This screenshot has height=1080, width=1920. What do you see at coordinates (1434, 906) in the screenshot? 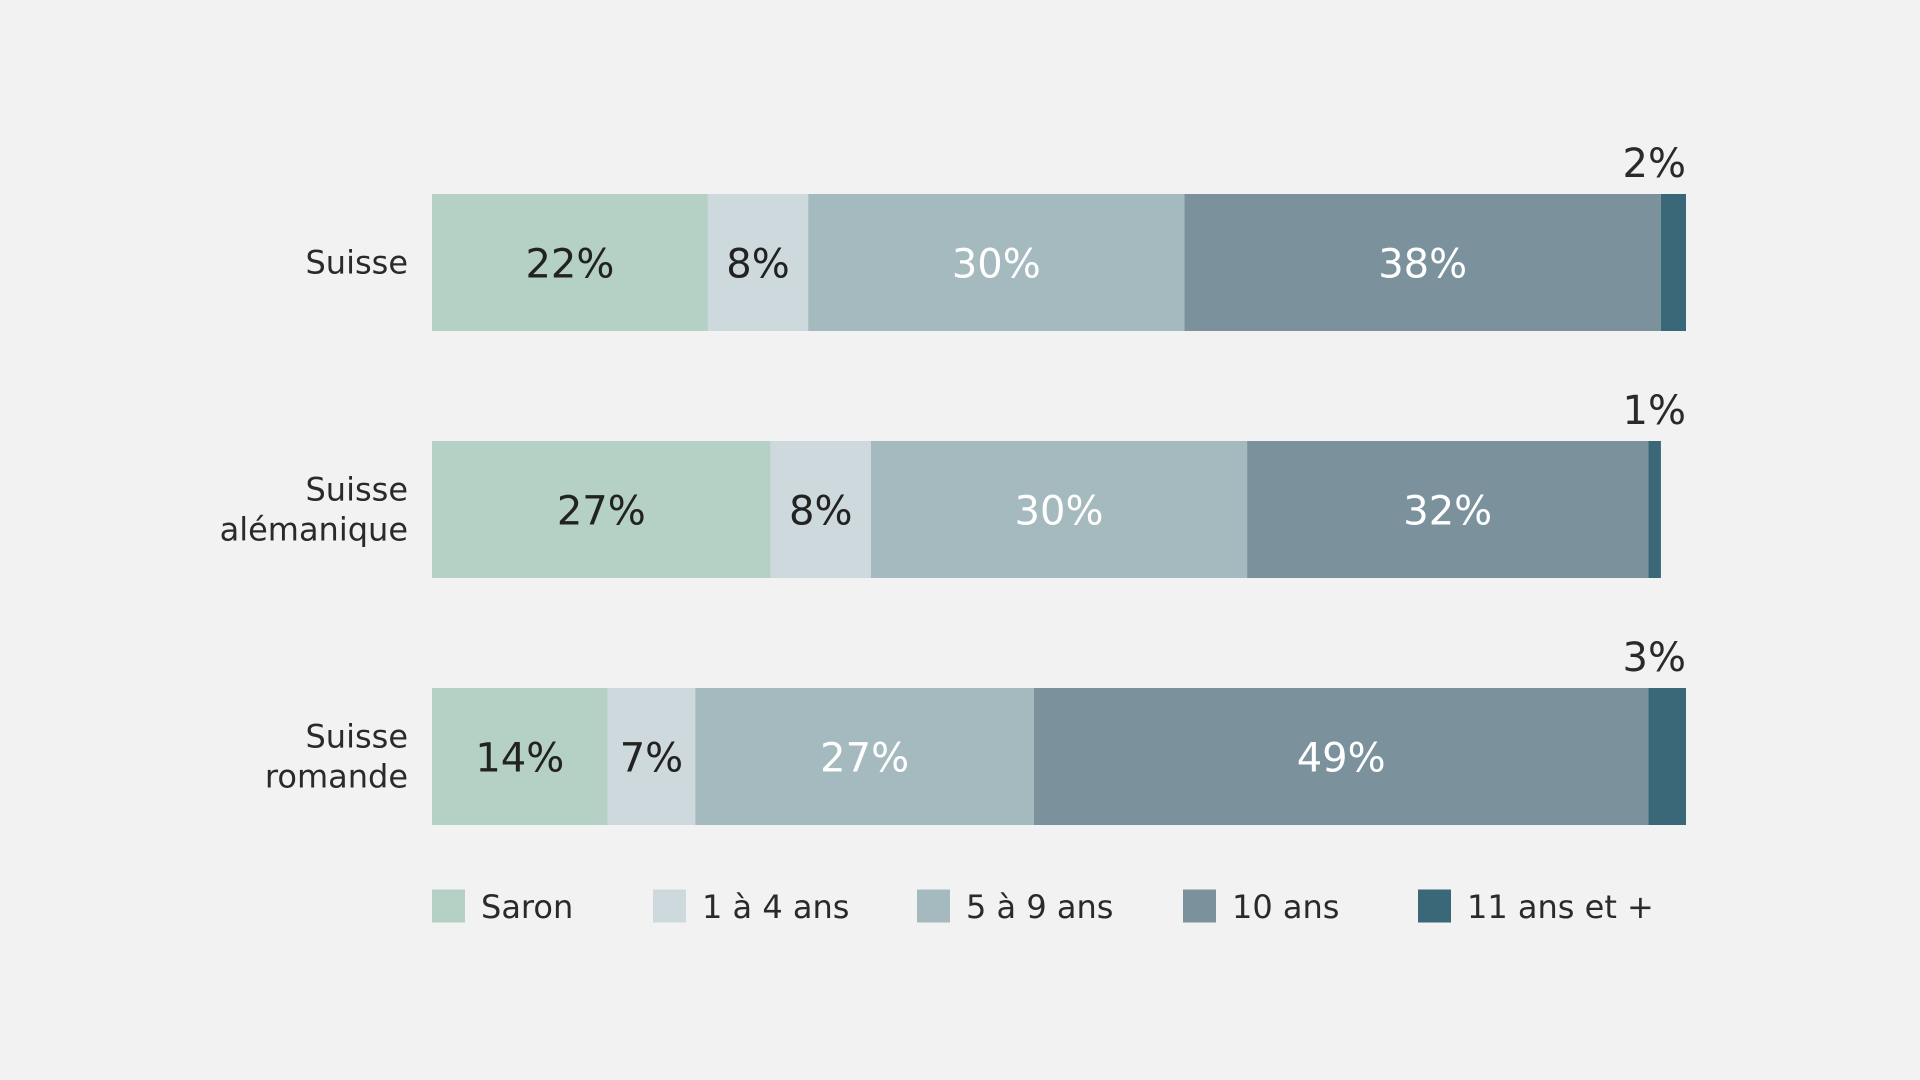
I see `legend-swatch-11-ans-et` at bounding box center [1434, 906].